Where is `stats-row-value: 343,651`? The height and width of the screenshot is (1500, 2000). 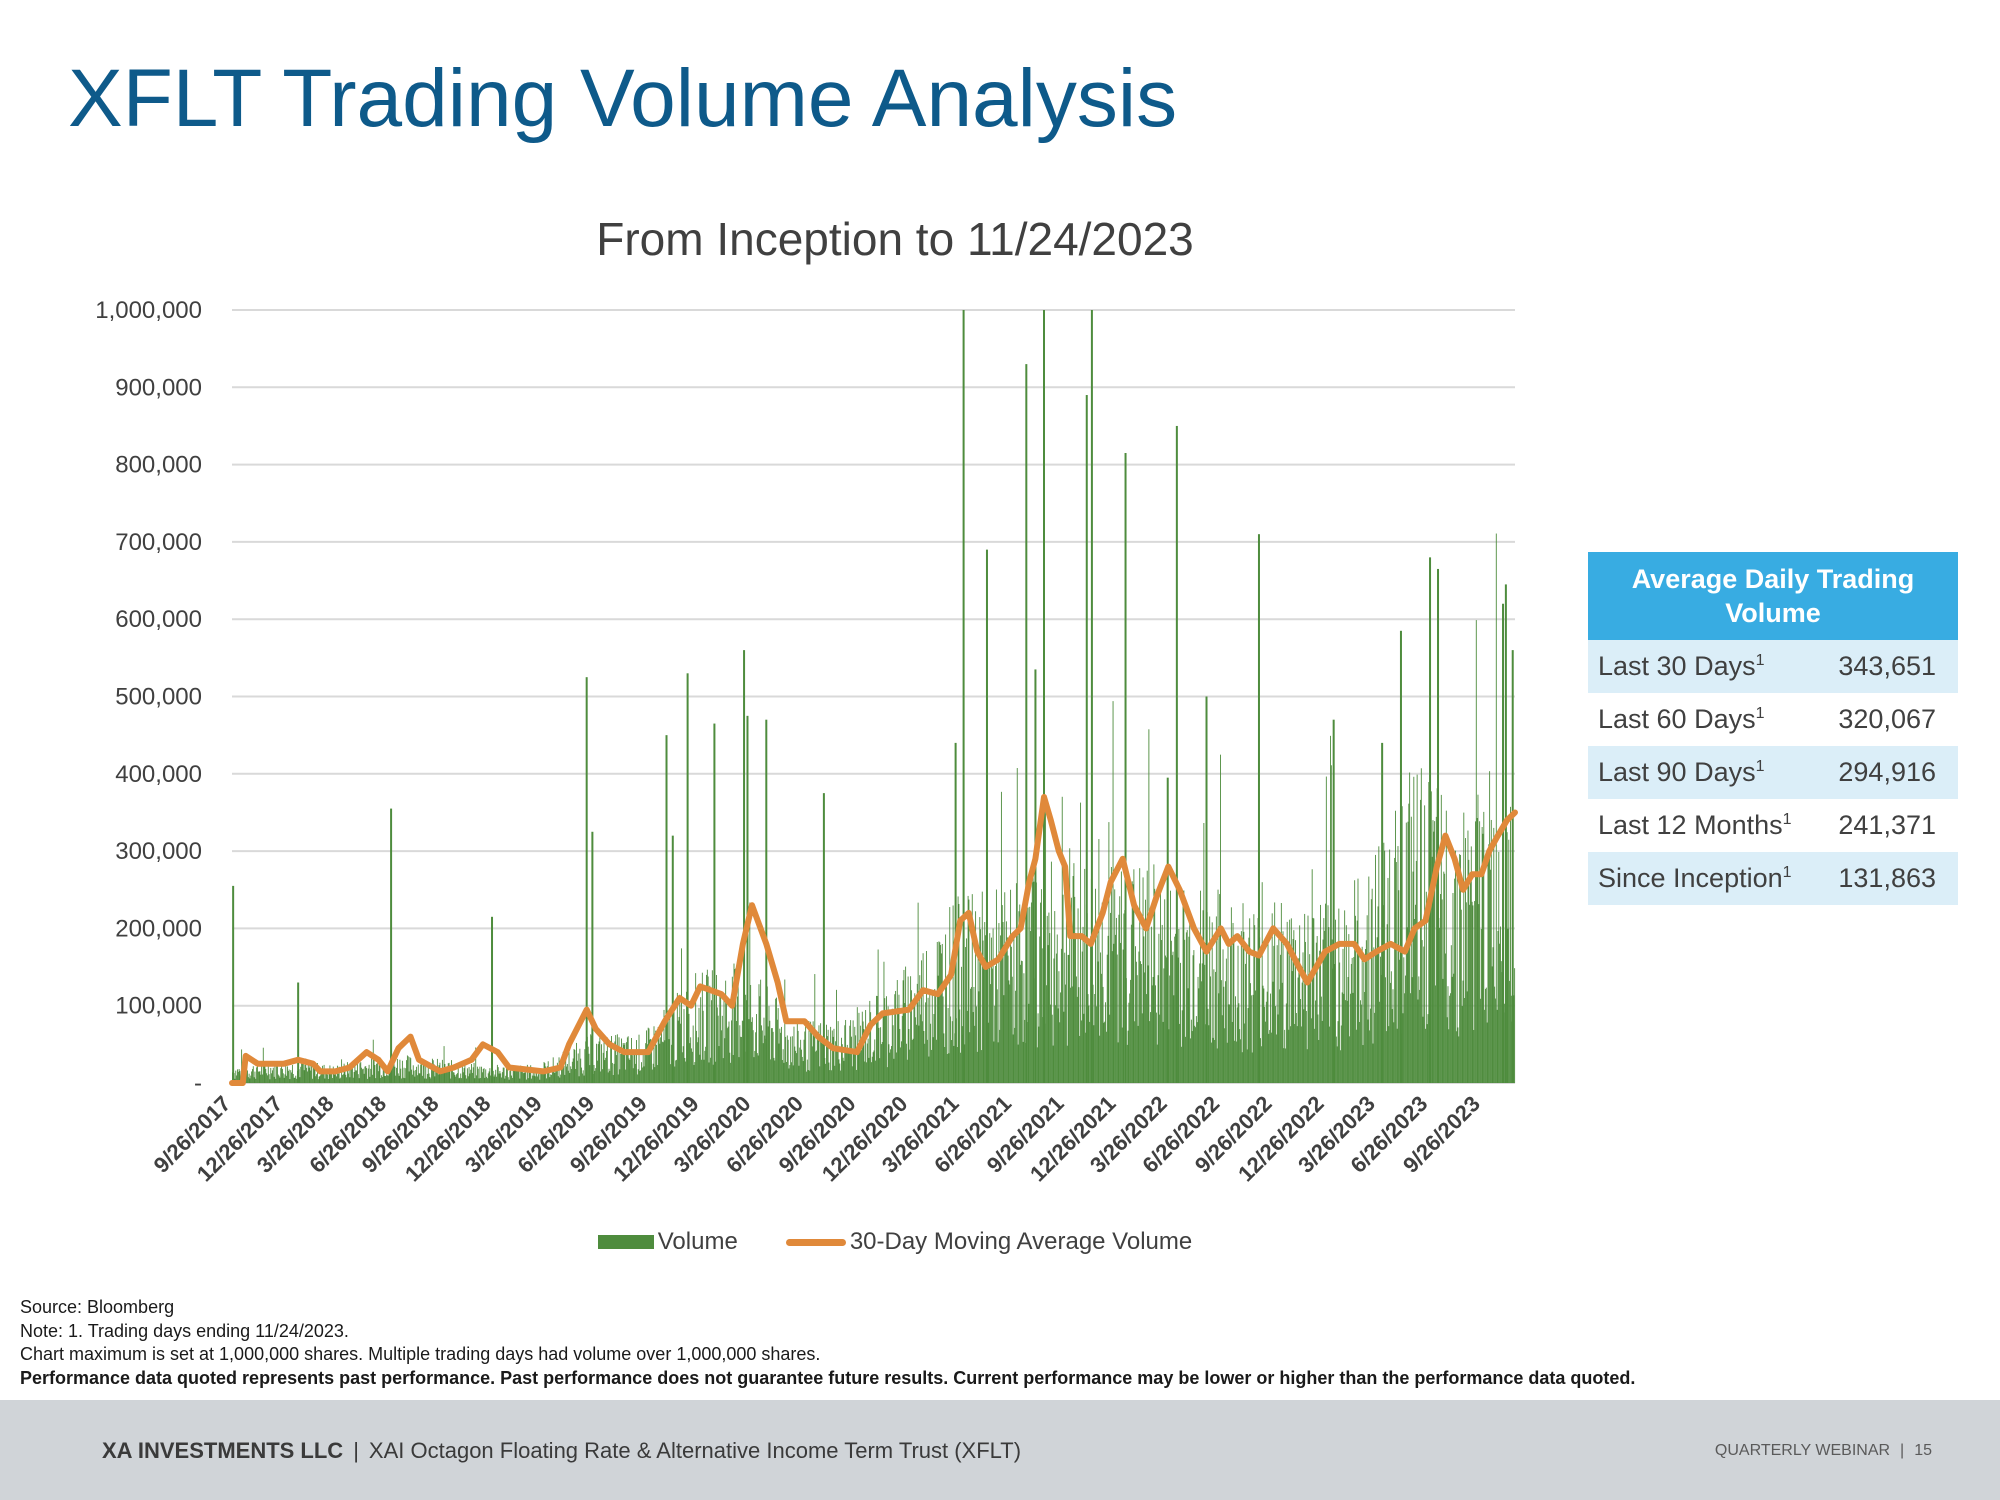
stats-row-value: 343,651 is located at coordinates (1887, 666).